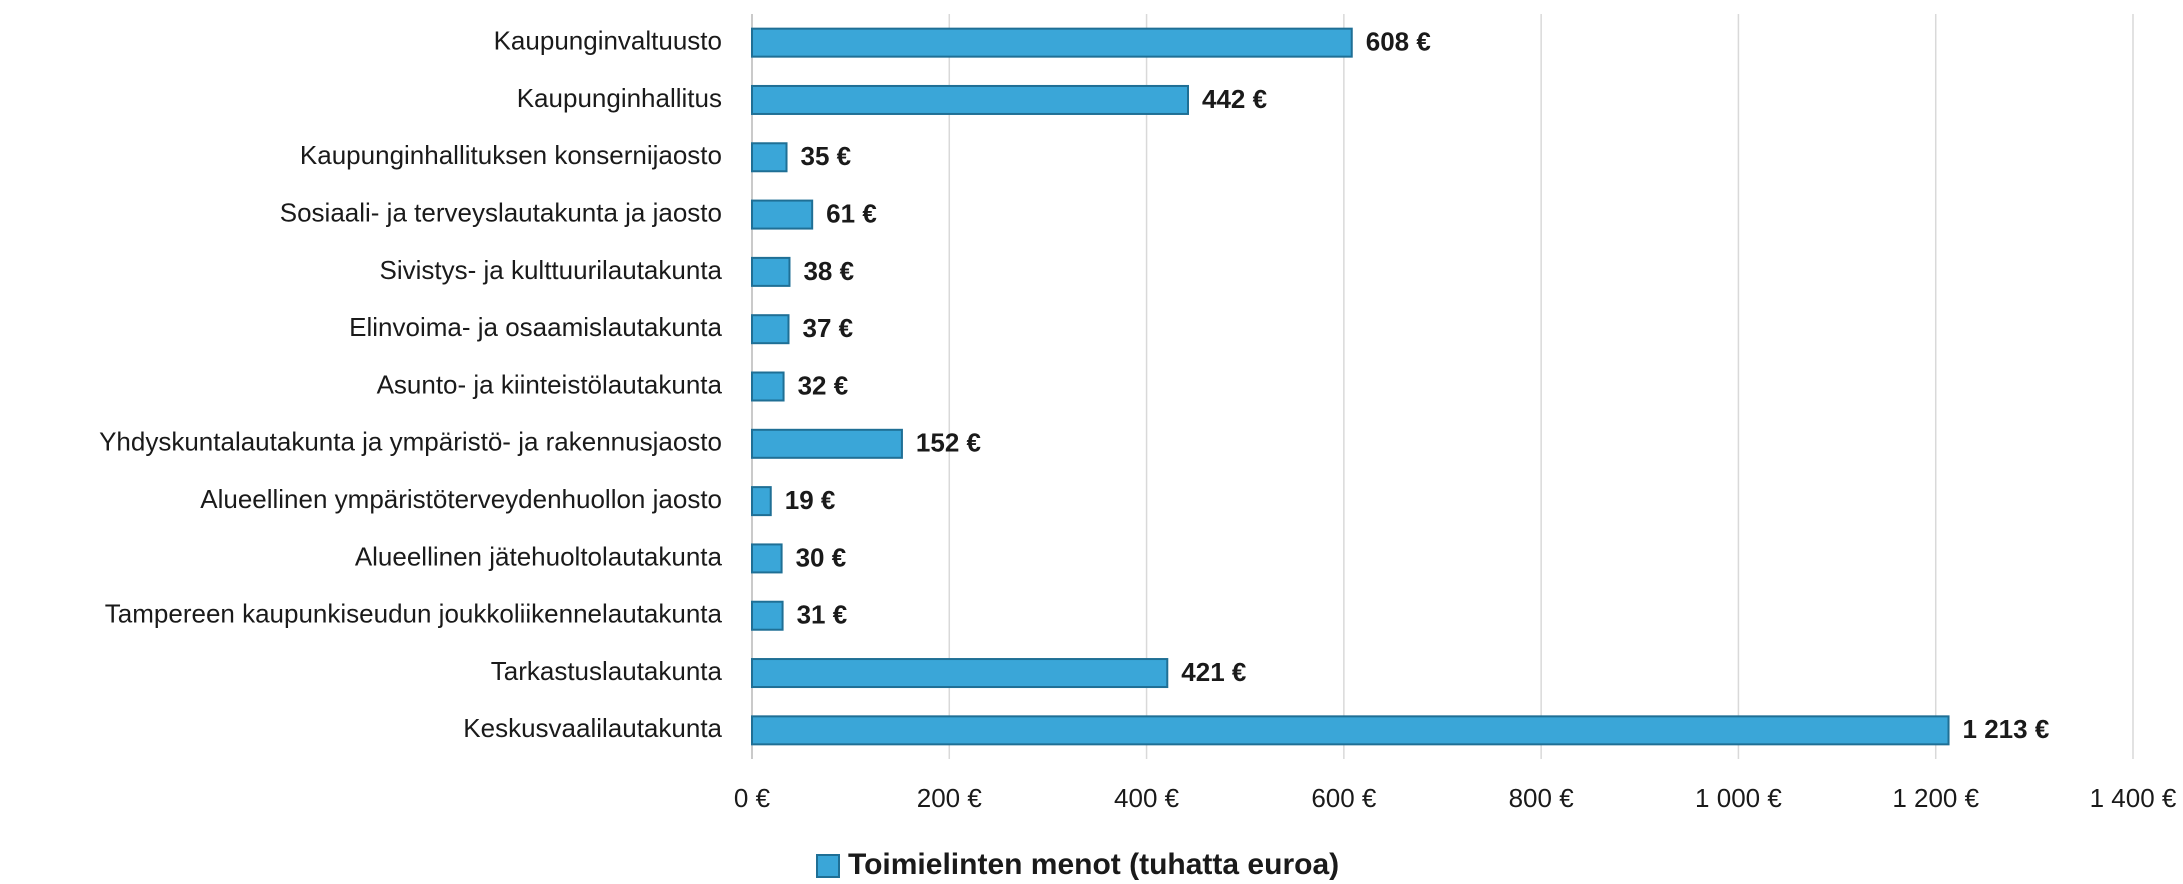 This screenshot has width=2183, height=884. Describe the element at coordinates (1234, 99) in the screenshot. I see `value-label: 442 €` at that location.